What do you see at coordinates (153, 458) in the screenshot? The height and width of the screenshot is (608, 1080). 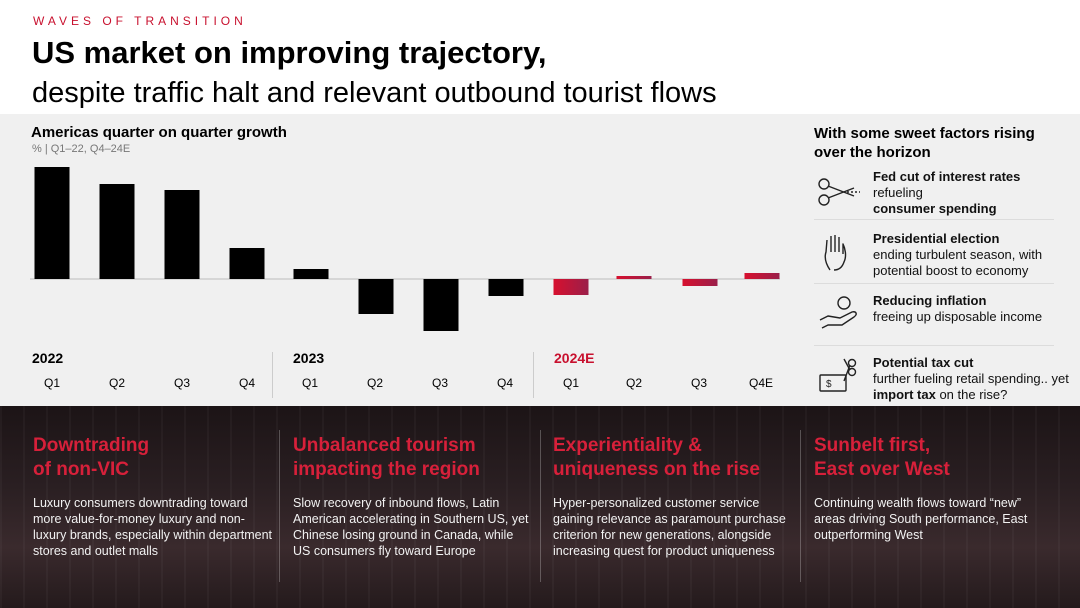 I see `insight-heading: Downtrading of non-VIC` at bounding box center [153, 458].